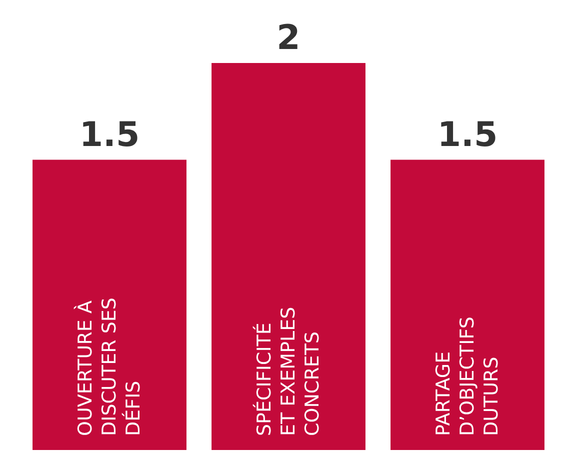 This screenshot has height=455, width=563. What do you see at coordinates (109, 367) in the screenshot?
I see `x-tick-label: OUVERTURE À DISCUTER SES DÉFIS` at bounding box center [109, 367].